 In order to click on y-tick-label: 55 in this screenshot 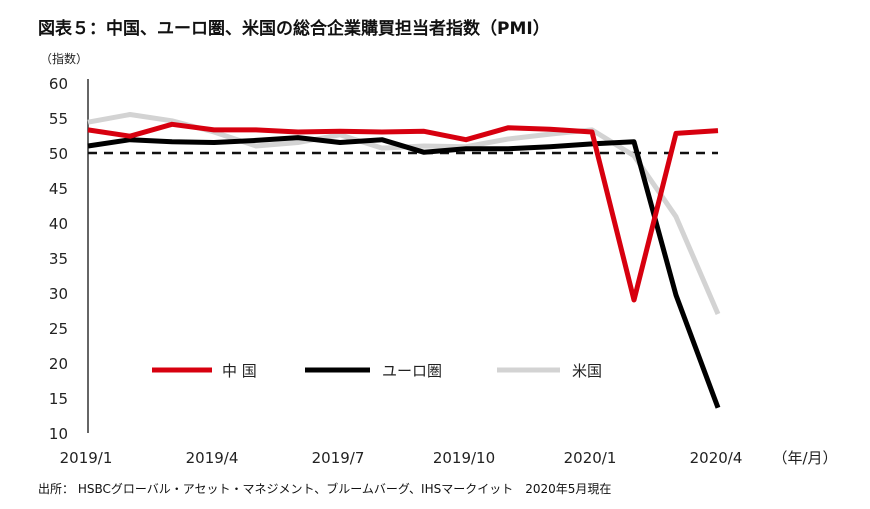, I will do `click(58, 119)`.